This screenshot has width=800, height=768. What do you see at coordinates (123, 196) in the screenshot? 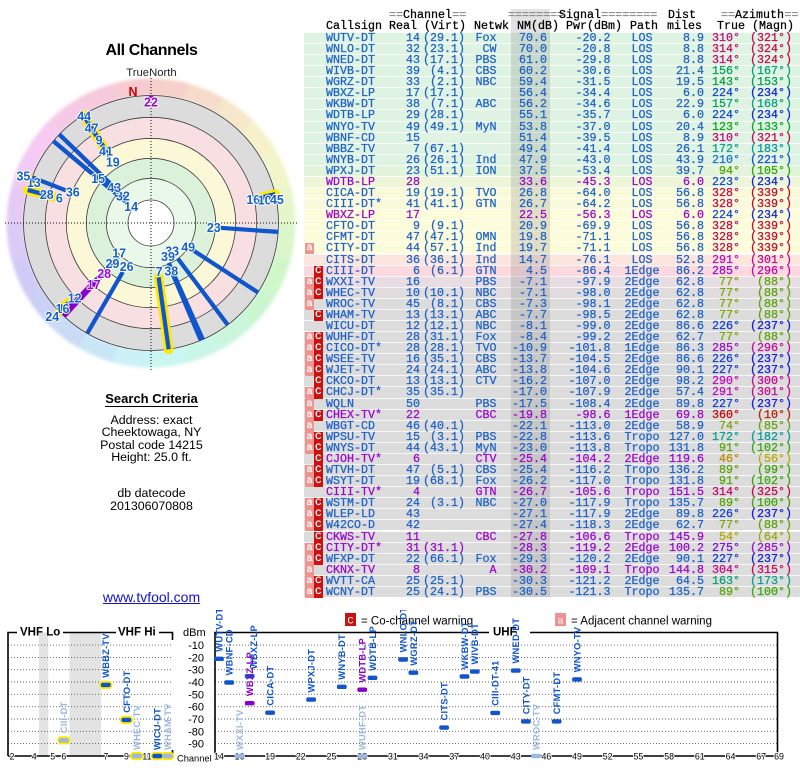
I see `svg-text: 32` at bounding box center [123, 196].